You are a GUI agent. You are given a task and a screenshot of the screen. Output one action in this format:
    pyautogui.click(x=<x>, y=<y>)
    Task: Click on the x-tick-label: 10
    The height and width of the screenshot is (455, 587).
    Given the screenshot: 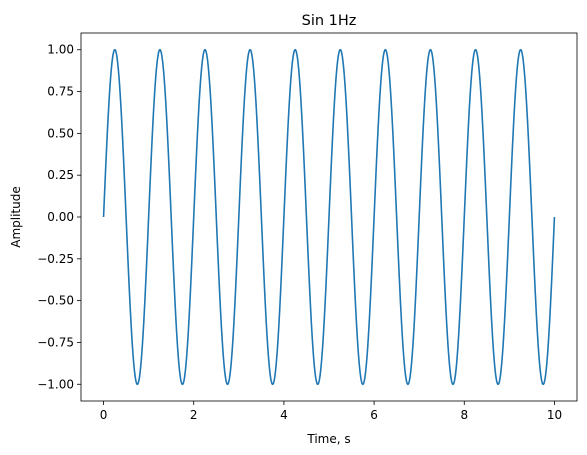 What is the action you would take?
    pyautogui.click(x=554, y=415)
    